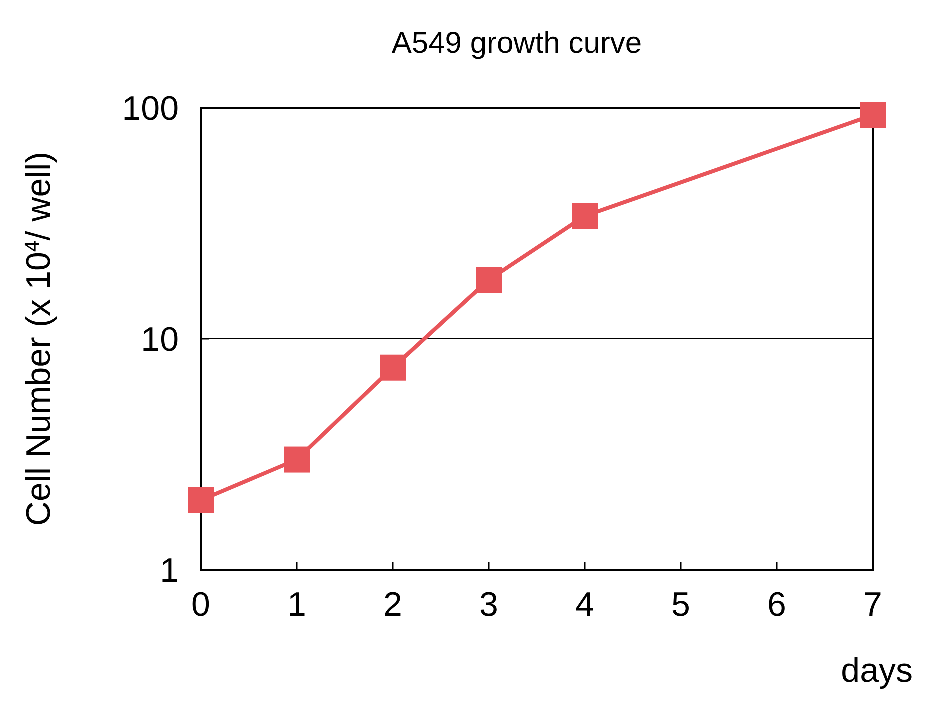  I want to click on x-tick-label: 0, so click(201, 605).